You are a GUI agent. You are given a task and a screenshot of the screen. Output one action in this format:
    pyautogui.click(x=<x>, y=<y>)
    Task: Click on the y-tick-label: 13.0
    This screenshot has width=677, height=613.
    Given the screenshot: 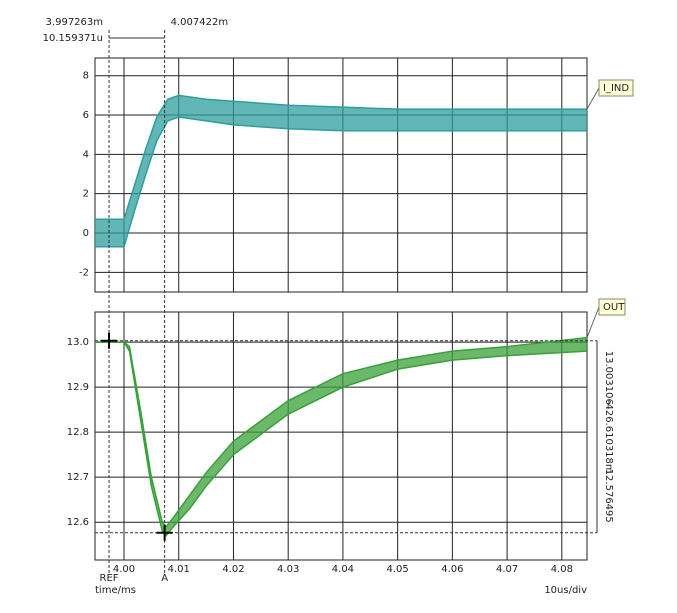 What is the action you would take?
    pyautogui.click(x=78, y=342)
    